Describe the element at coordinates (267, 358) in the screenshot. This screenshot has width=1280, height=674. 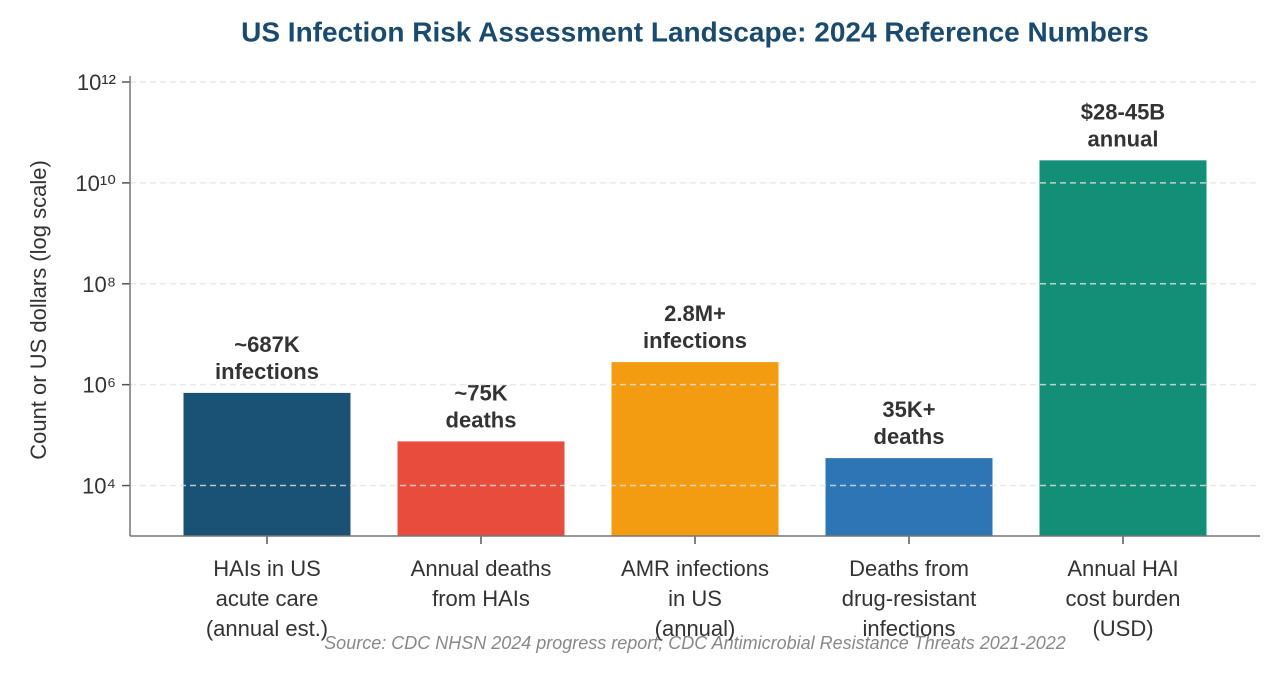
I see `value-label: ~687K infections` at that location.